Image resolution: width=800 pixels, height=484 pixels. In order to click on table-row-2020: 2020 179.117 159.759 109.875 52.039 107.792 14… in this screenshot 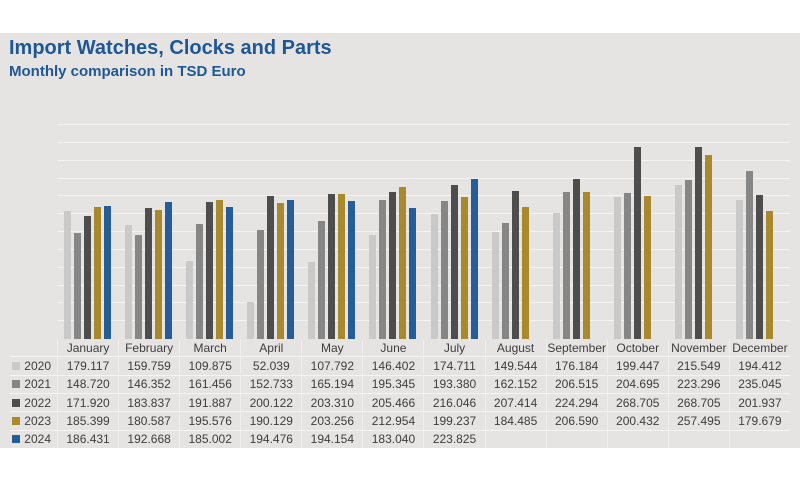, I will do `click(400, 365)`.